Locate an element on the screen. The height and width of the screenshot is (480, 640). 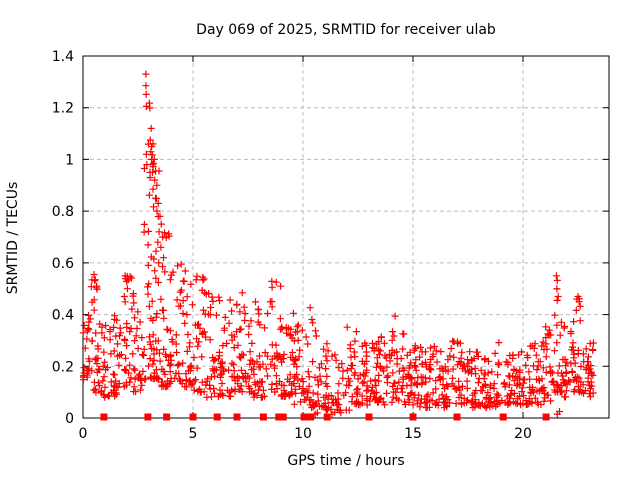
svg-text: 20 is located at coordinates (523, 434).